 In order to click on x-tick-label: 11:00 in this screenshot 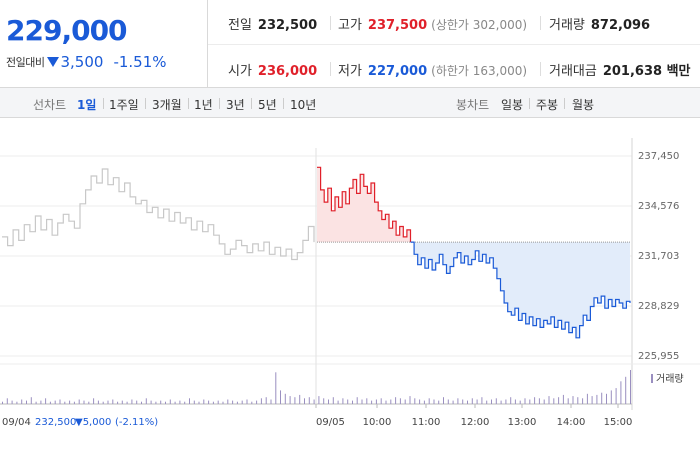, I will do `click(426, 422)`.